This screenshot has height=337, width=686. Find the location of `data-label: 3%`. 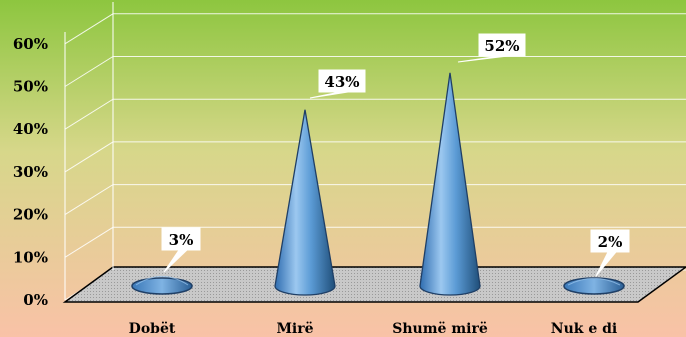

data-label: 3% is located at coordinates (181, 240).